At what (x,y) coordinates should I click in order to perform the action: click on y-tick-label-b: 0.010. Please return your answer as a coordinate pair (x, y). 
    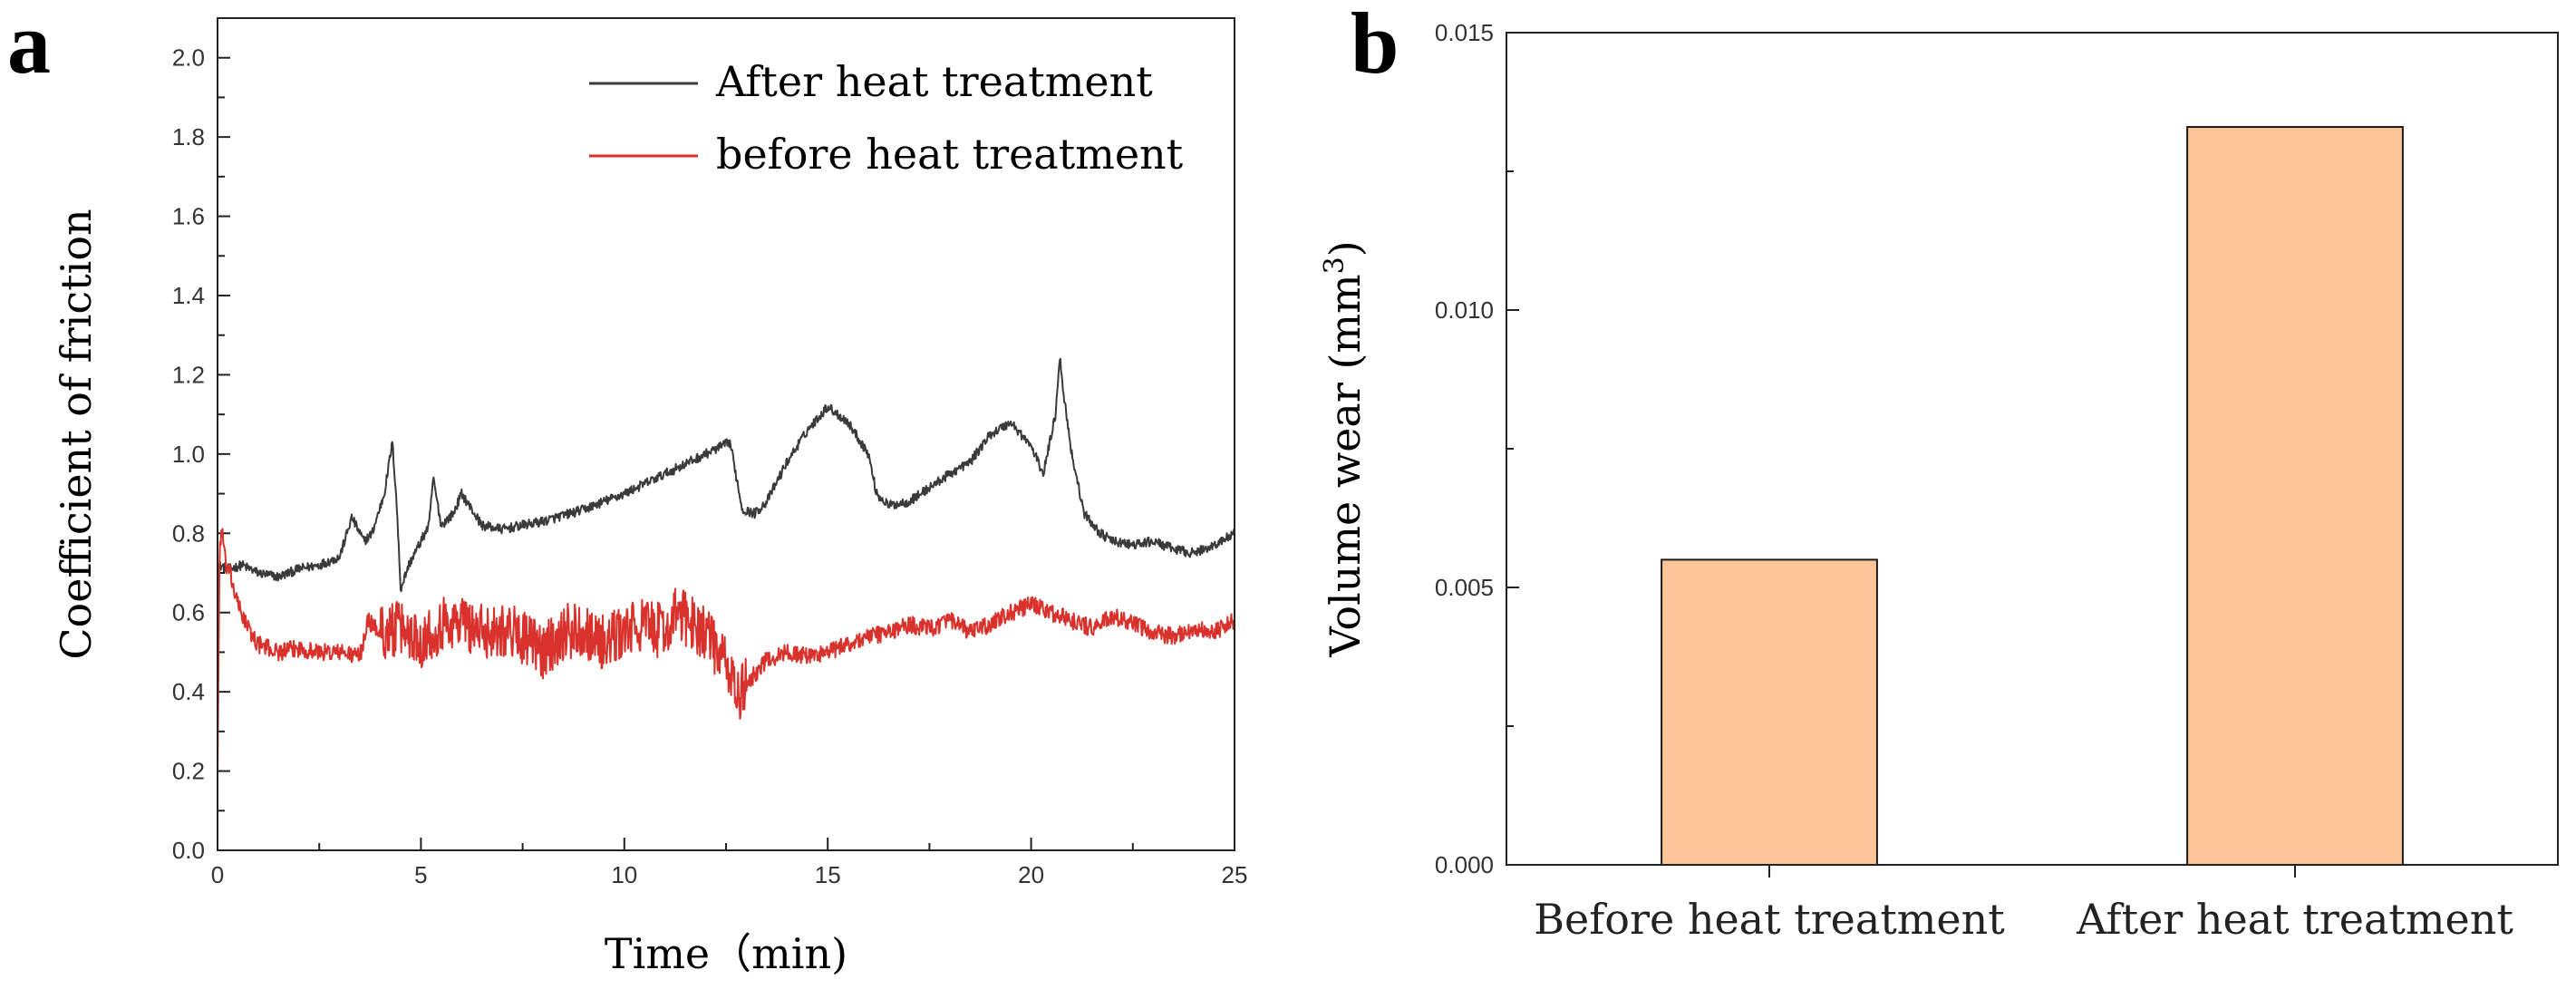
    Looking at the image, I should click on (1464, 310).